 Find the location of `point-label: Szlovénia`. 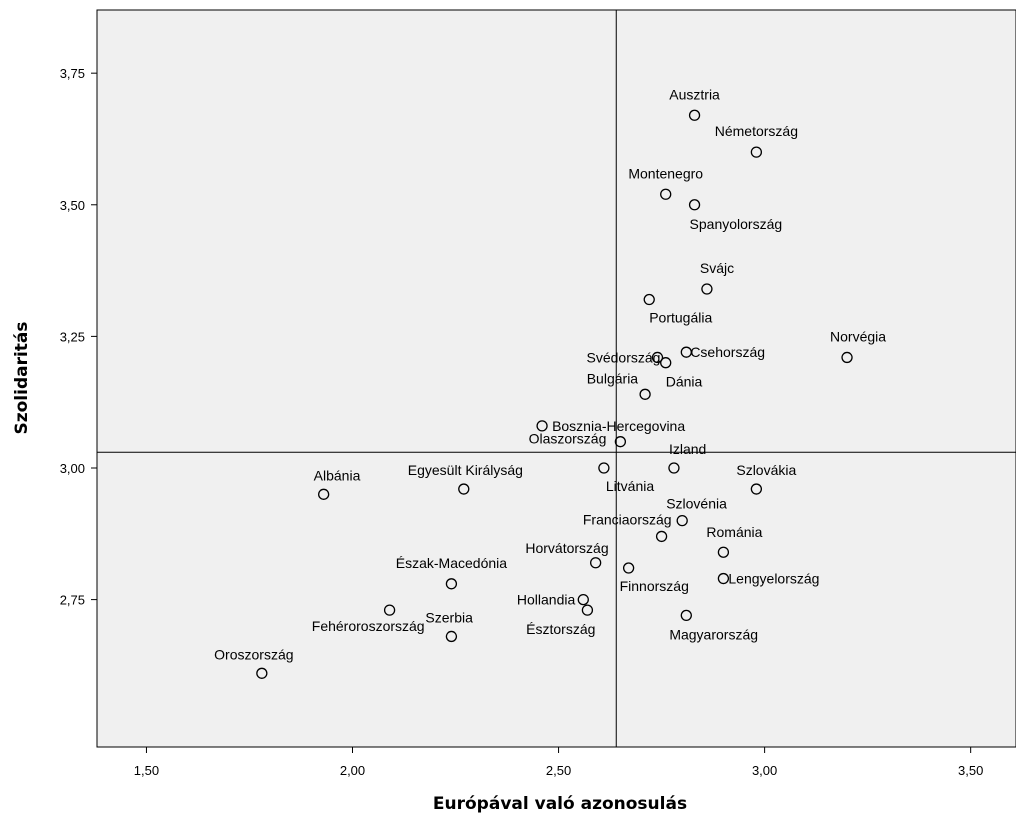

point-label: Szlovénia is located at coordinates (696, 504).